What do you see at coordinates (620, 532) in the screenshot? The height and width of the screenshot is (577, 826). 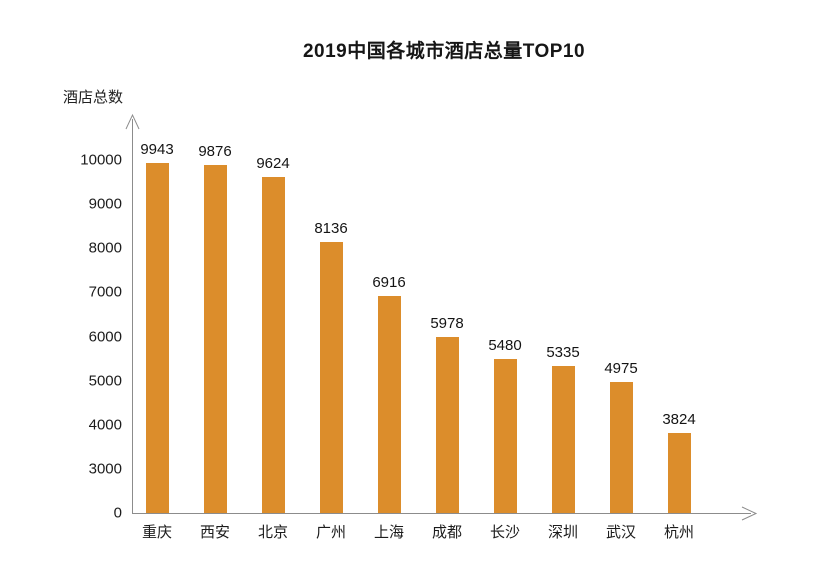 I see `x-category-label: 武汉` at bounding box center [620, 532].